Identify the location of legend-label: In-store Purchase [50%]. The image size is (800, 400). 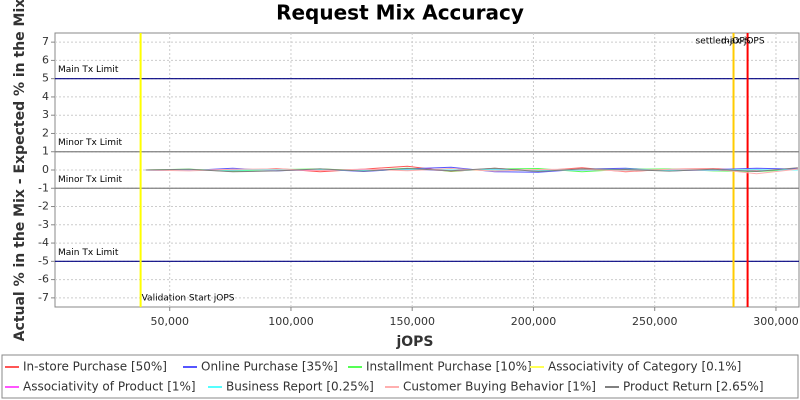
(95, 367).